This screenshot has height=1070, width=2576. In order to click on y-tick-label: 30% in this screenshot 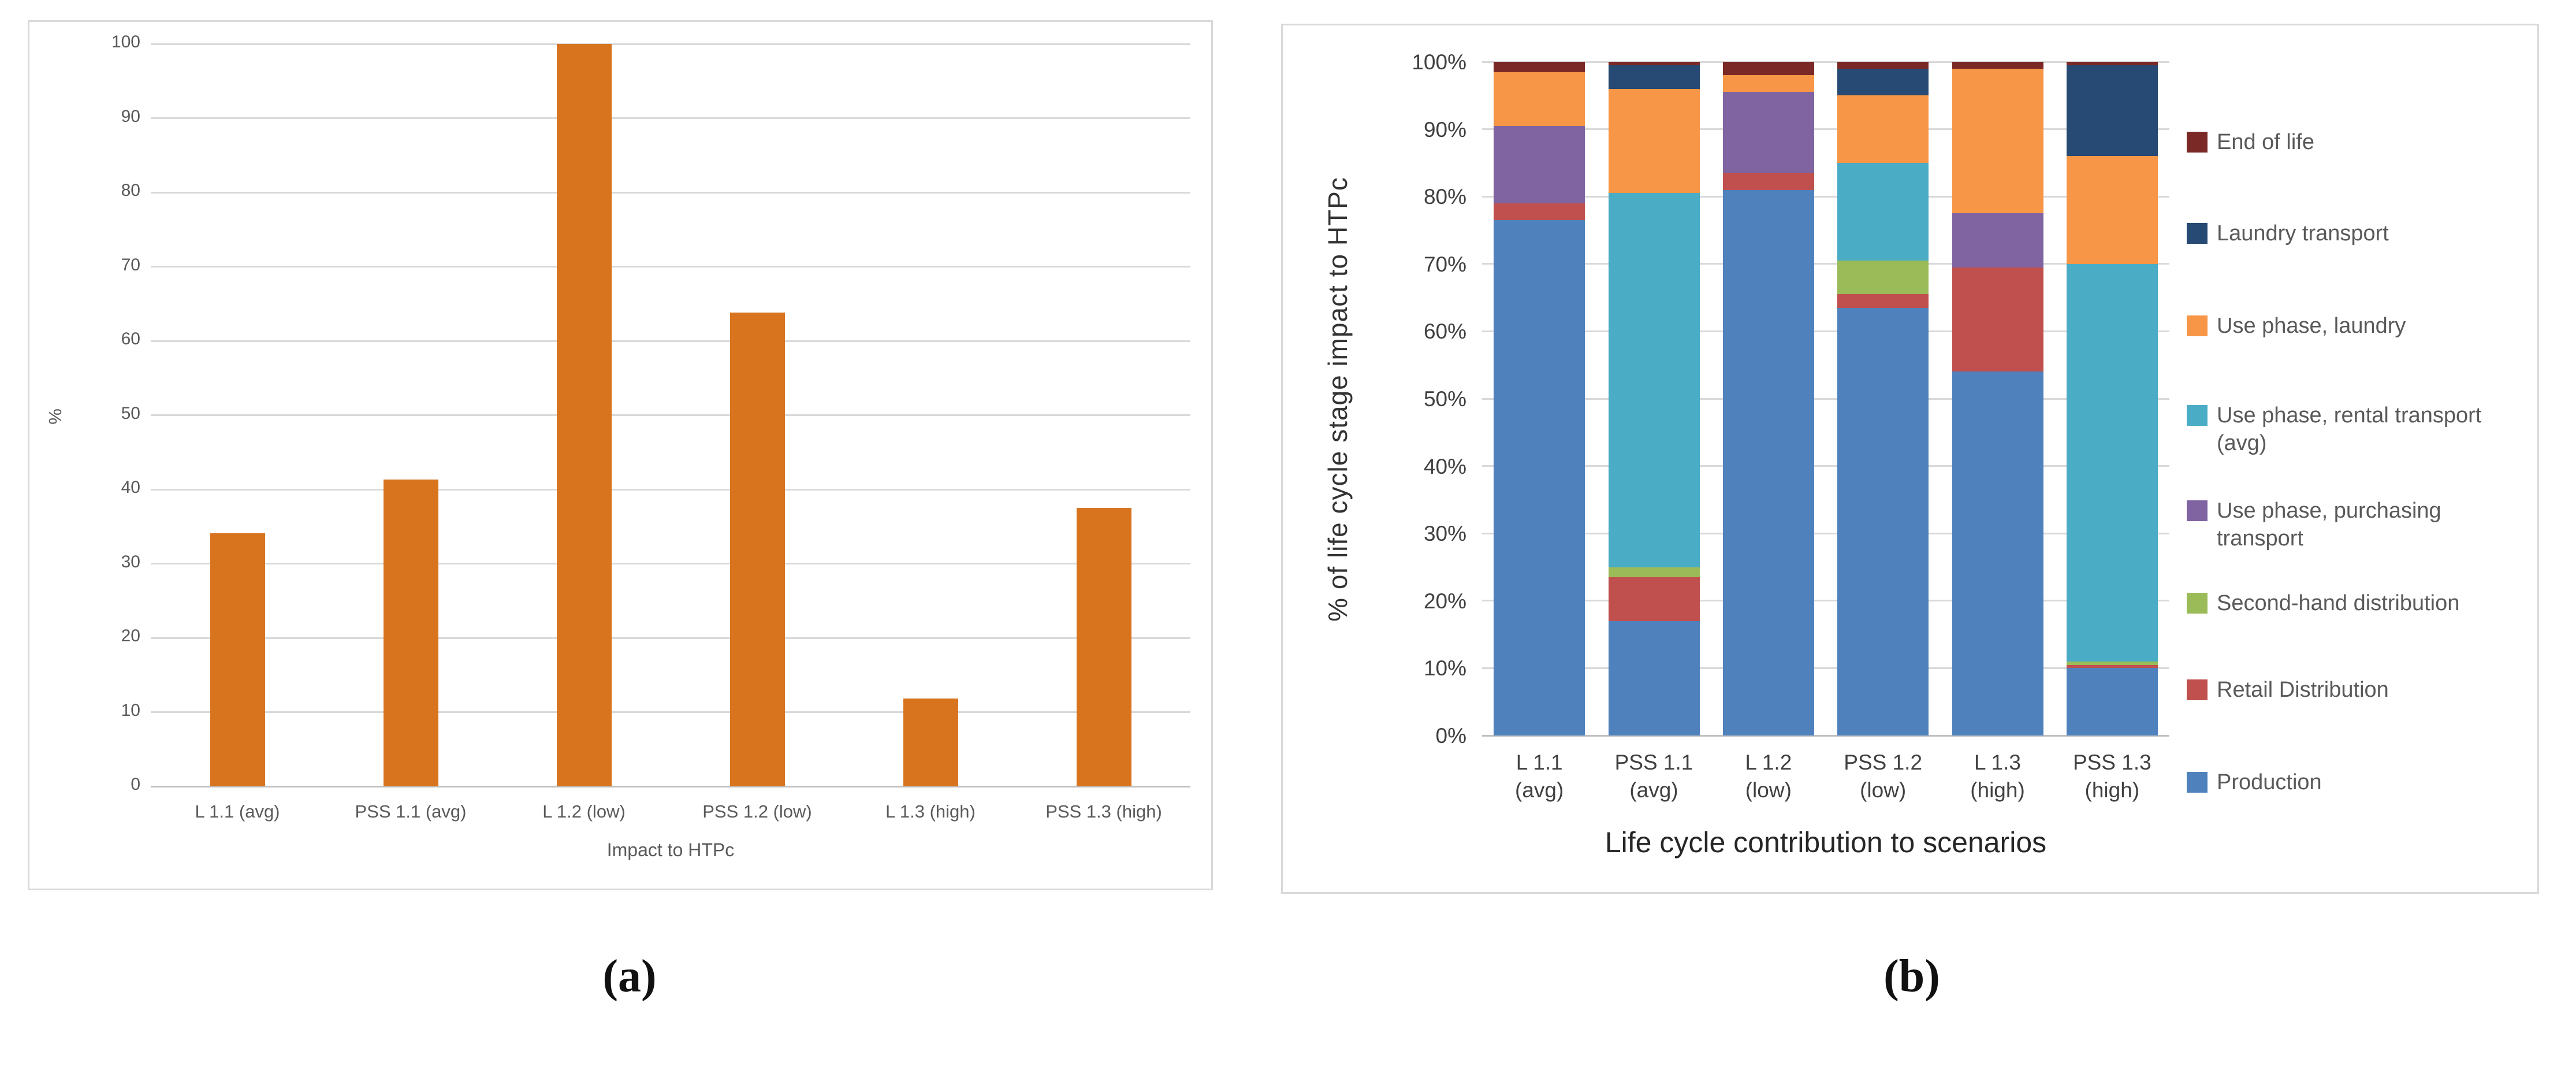, I will do `click(1445, 534)`.